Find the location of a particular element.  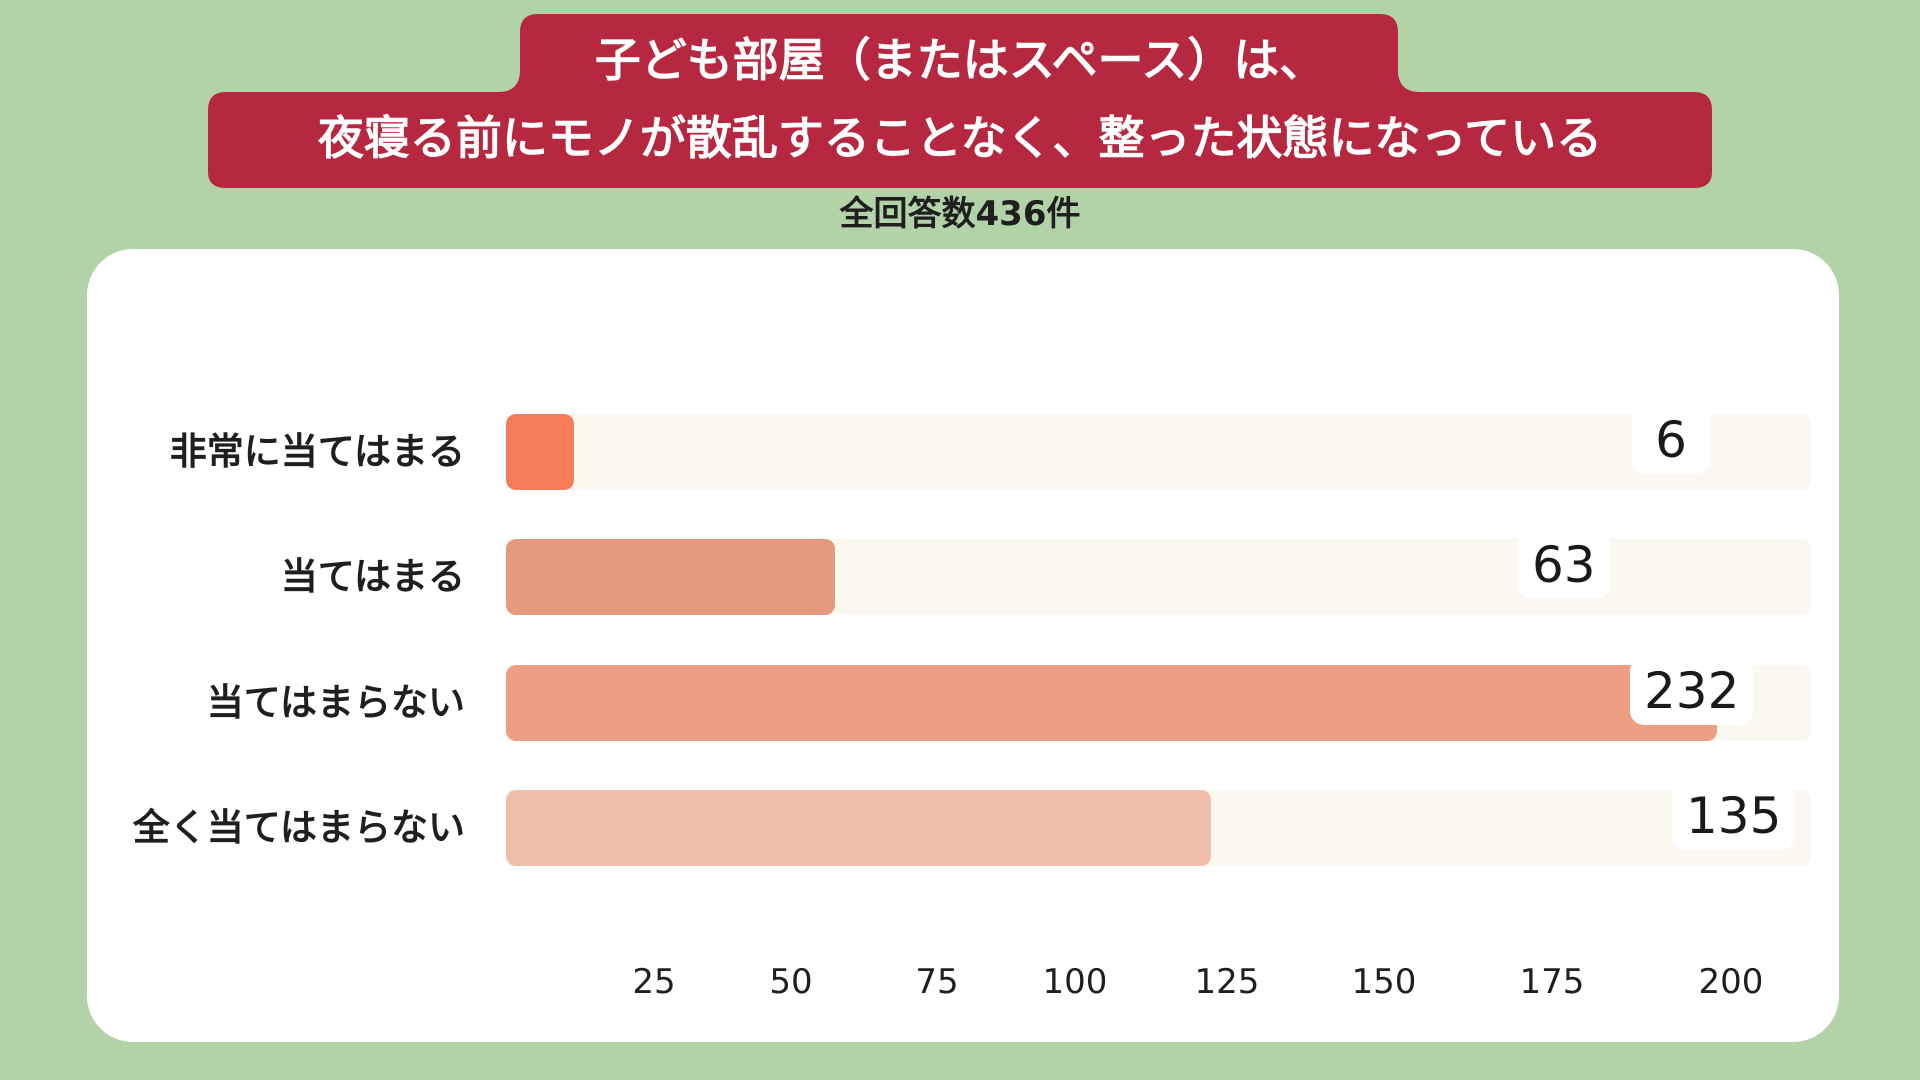

category-label: 非常に当てはまる is located at coordinates (317, 451).